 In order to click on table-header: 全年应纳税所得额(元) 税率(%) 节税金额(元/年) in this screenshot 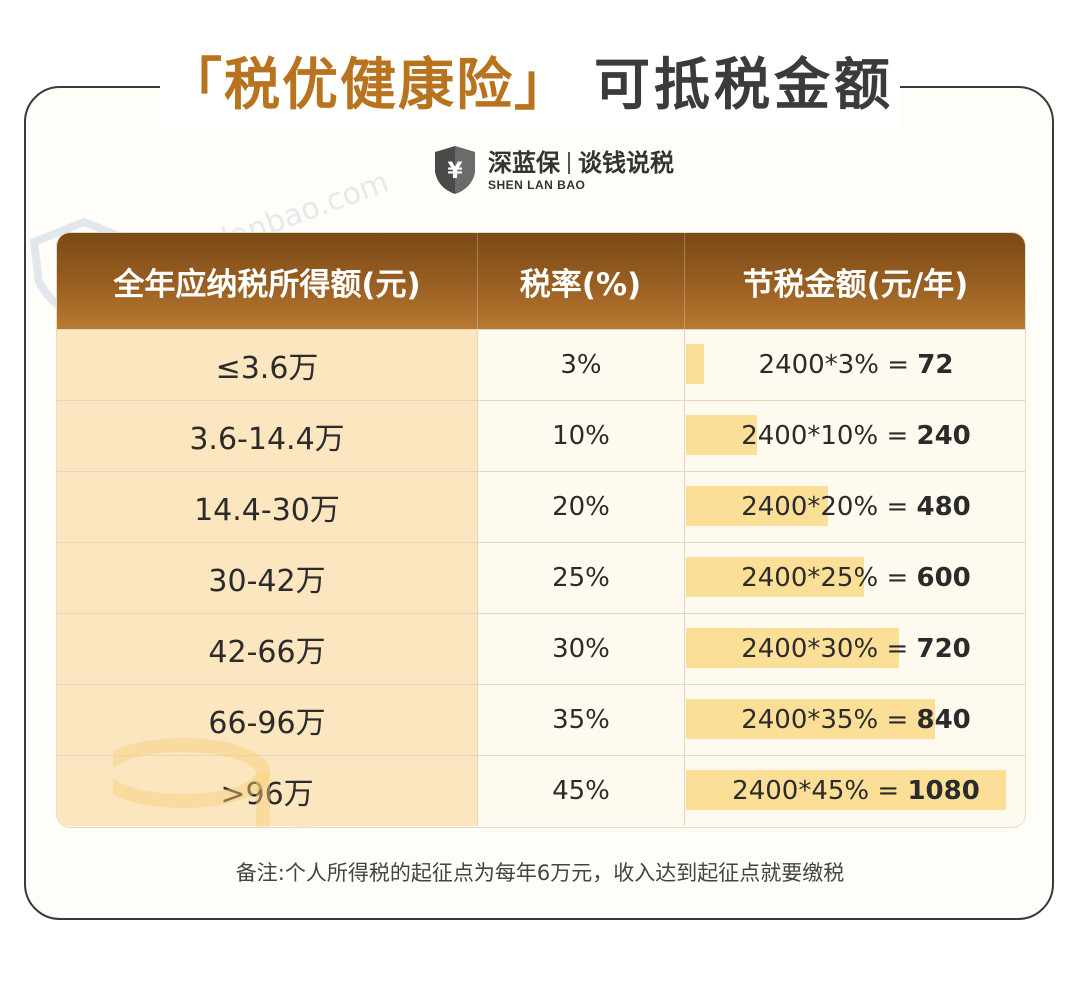, I will do `click(541, 281)`.